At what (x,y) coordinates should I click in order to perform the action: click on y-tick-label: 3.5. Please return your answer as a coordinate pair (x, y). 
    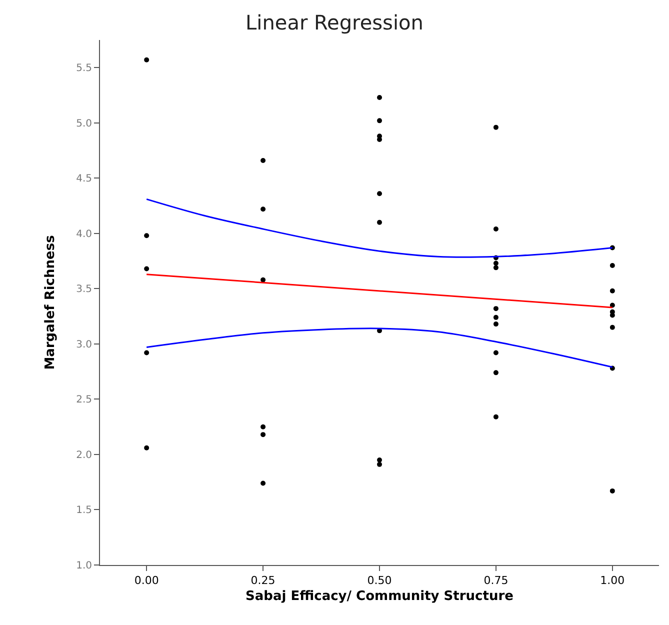
    Looking at the image, I should click on (84, 290).